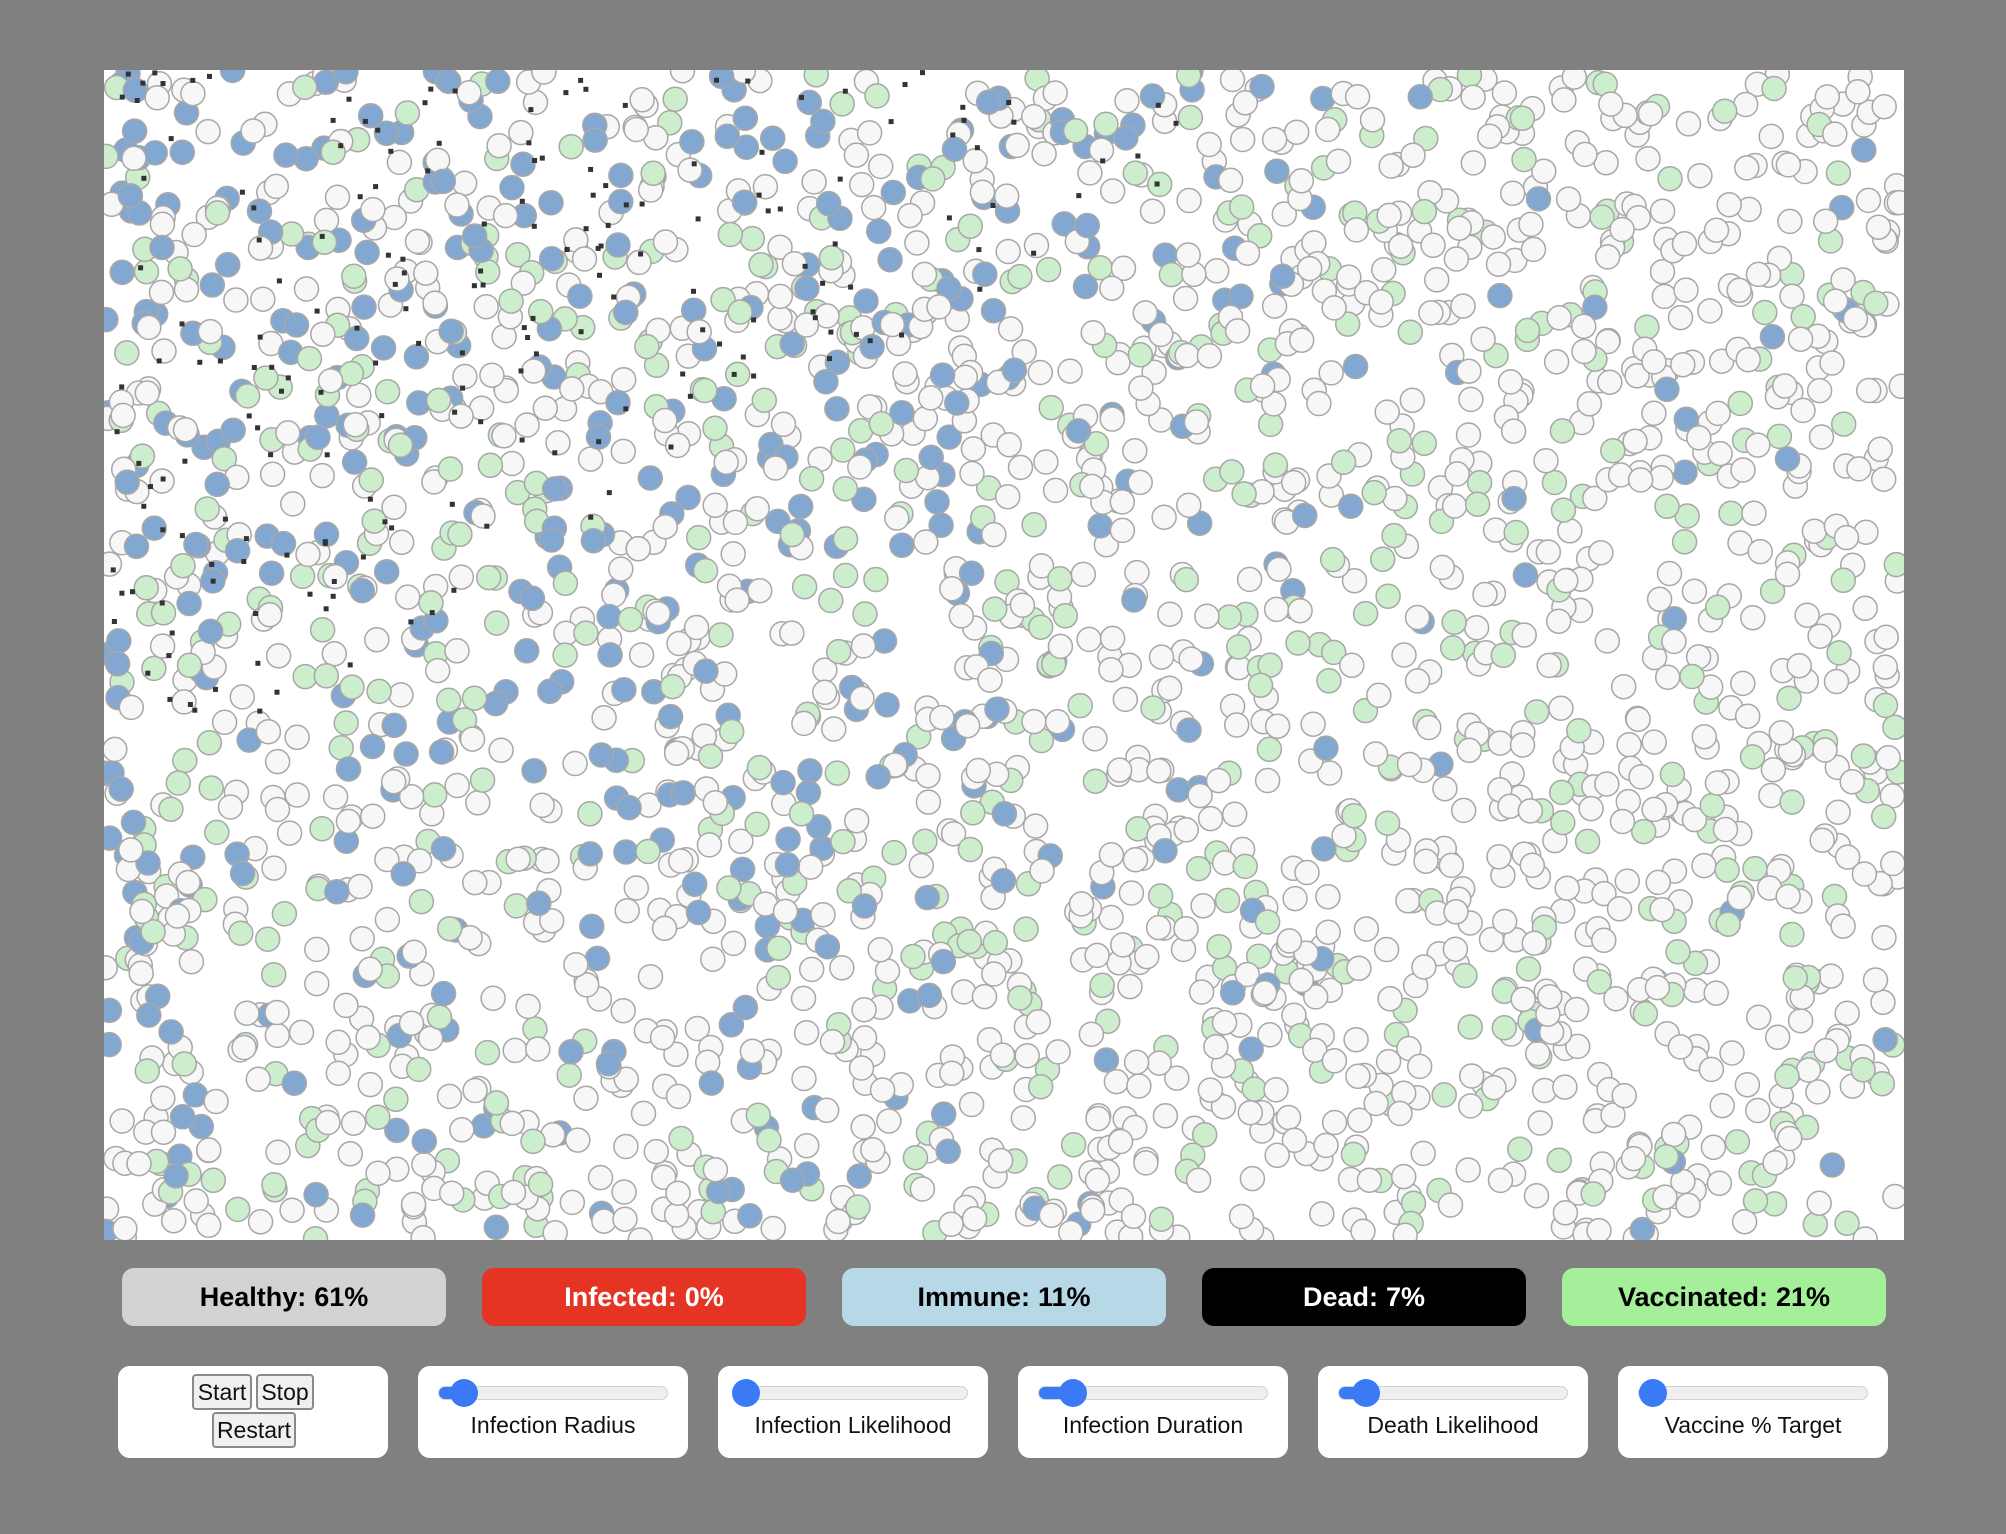 Image resolution: width=2006 pixels, height=1534 pixels. I want to click on vaccine-target-slider, so click(1753, 1393).